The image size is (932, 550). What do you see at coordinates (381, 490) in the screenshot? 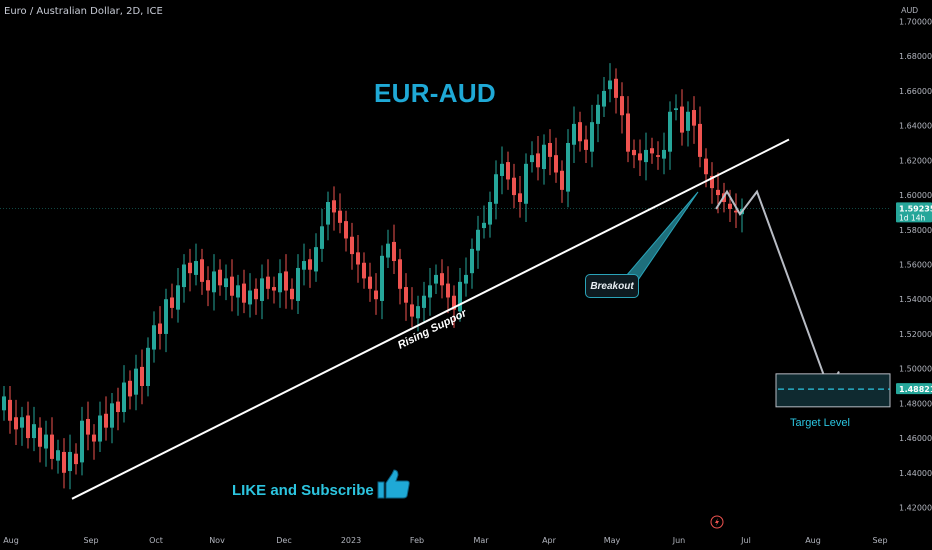
I see `thumb-cuff` at bounding box center [381, 490].